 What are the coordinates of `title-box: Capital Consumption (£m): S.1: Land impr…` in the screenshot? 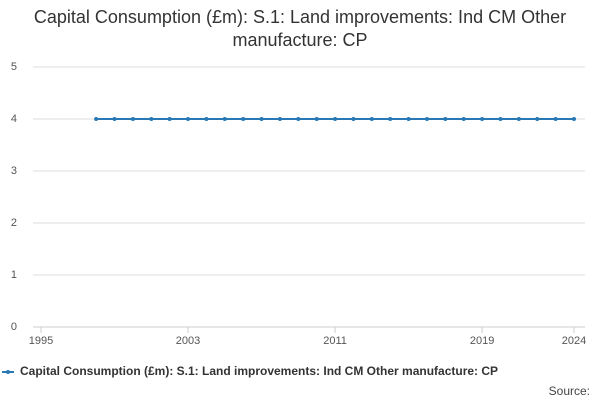 It's located at (300, 29).